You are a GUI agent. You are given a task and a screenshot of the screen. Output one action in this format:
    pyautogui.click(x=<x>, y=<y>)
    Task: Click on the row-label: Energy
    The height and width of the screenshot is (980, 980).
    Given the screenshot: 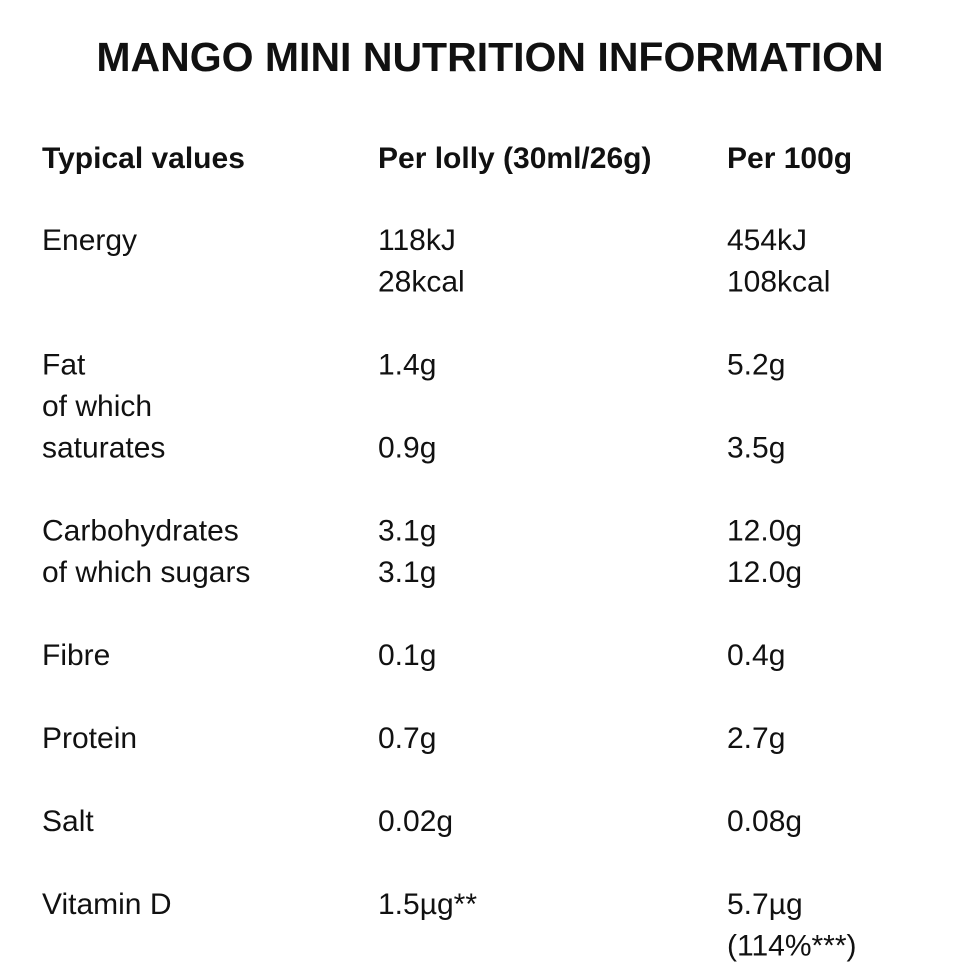 What is the action you would take?
    pyautogui.click(x=89, y=240)
    